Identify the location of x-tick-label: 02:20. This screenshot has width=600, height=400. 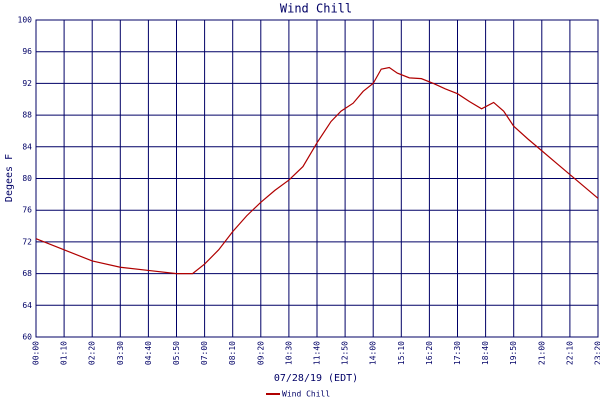
(92, 353).